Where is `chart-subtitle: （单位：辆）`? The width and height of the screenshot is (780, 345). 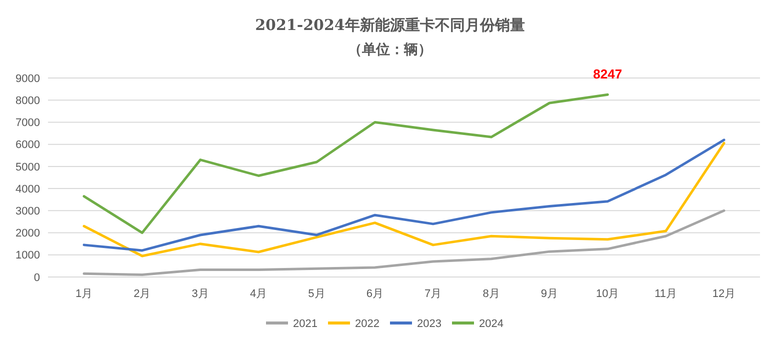
chart-subtitle: （单位：辆） is located at coordinates (390, 50).